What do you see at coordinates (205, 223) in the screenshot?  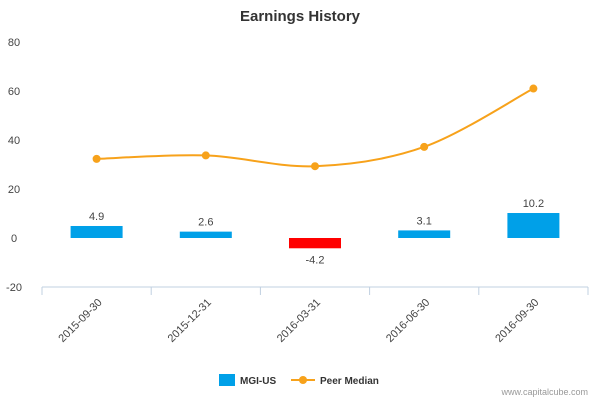 I see `bar-data-label: 2.6` at bounding box center [205, 223].